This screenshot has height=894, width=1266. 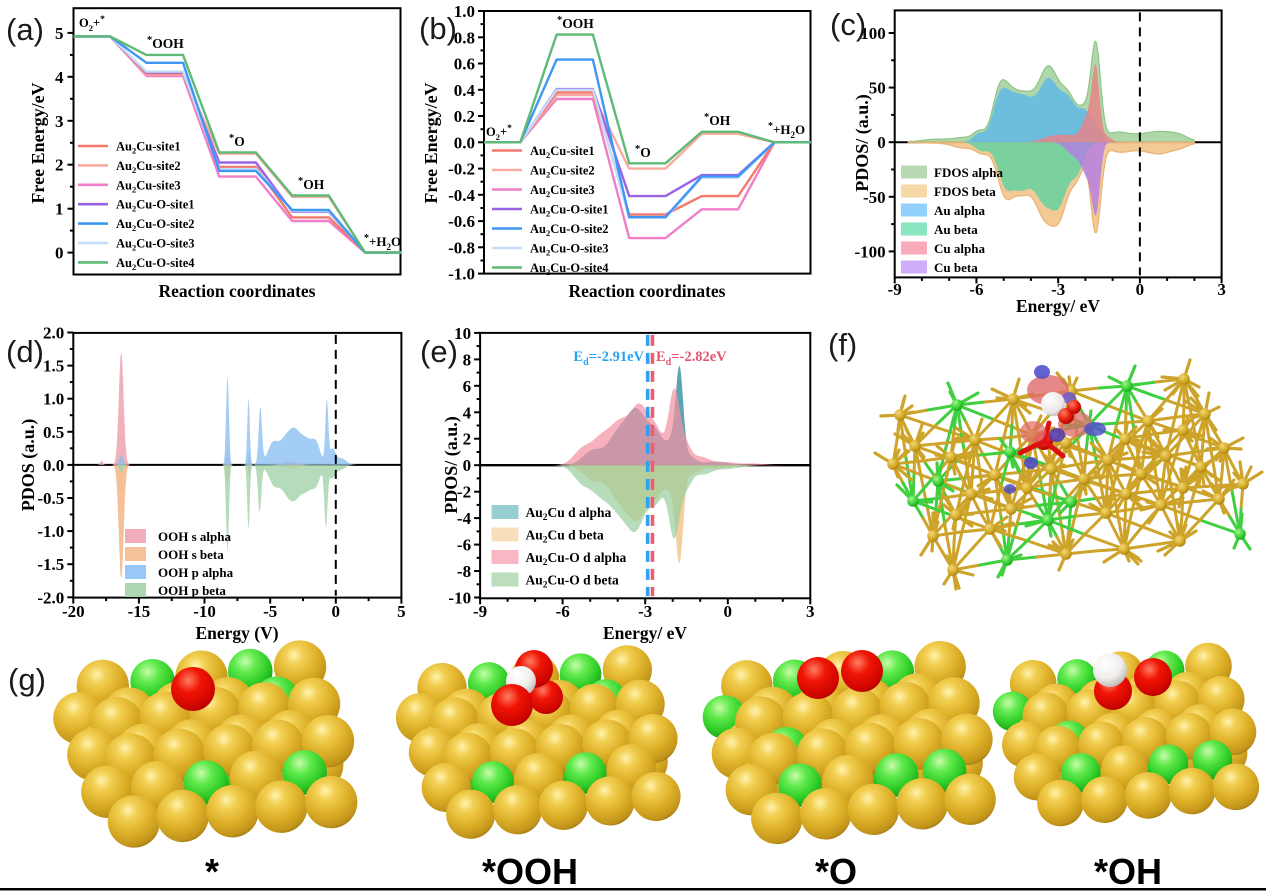 I want to click on svg-text: Cu beta, so click(x=956, y=267).